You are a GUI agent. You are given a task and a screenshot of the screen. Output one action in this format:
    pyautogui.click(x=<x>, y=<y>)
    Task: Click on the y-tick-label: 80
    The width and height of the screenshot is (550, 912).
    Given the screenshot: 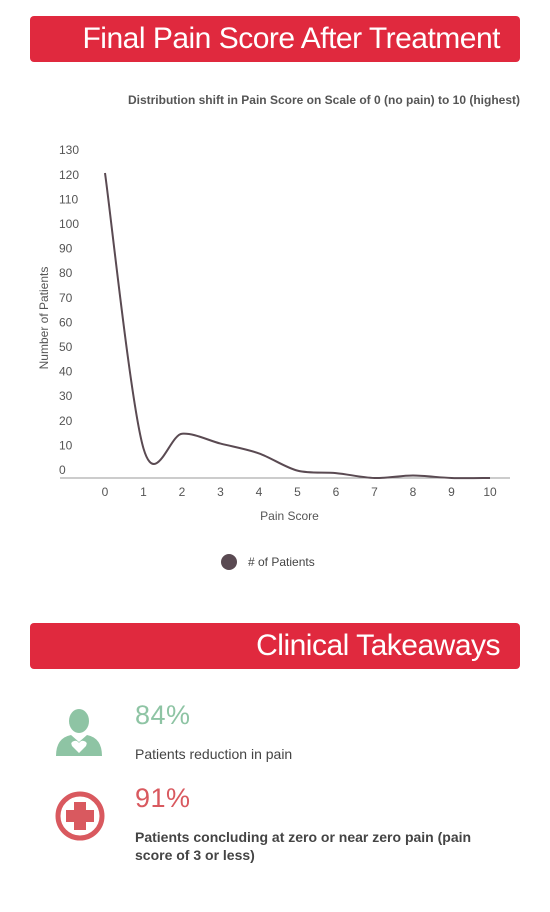 What is the action you would take?
    pyautogui.click(x=66, y=273)
    